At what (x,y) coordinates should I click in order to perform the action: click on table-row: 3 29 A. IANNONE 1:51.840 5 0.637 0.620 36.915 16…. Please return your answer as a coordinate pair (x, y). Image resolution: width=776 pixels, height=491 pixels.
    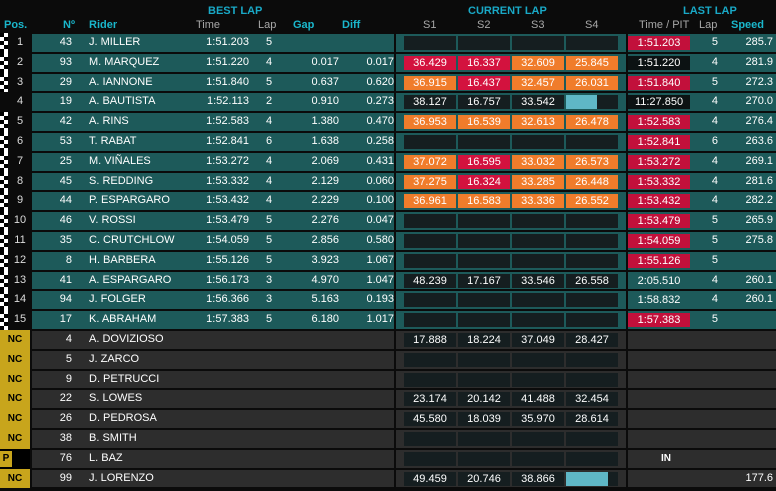
    Looking at the image, I should click on (388, 82).